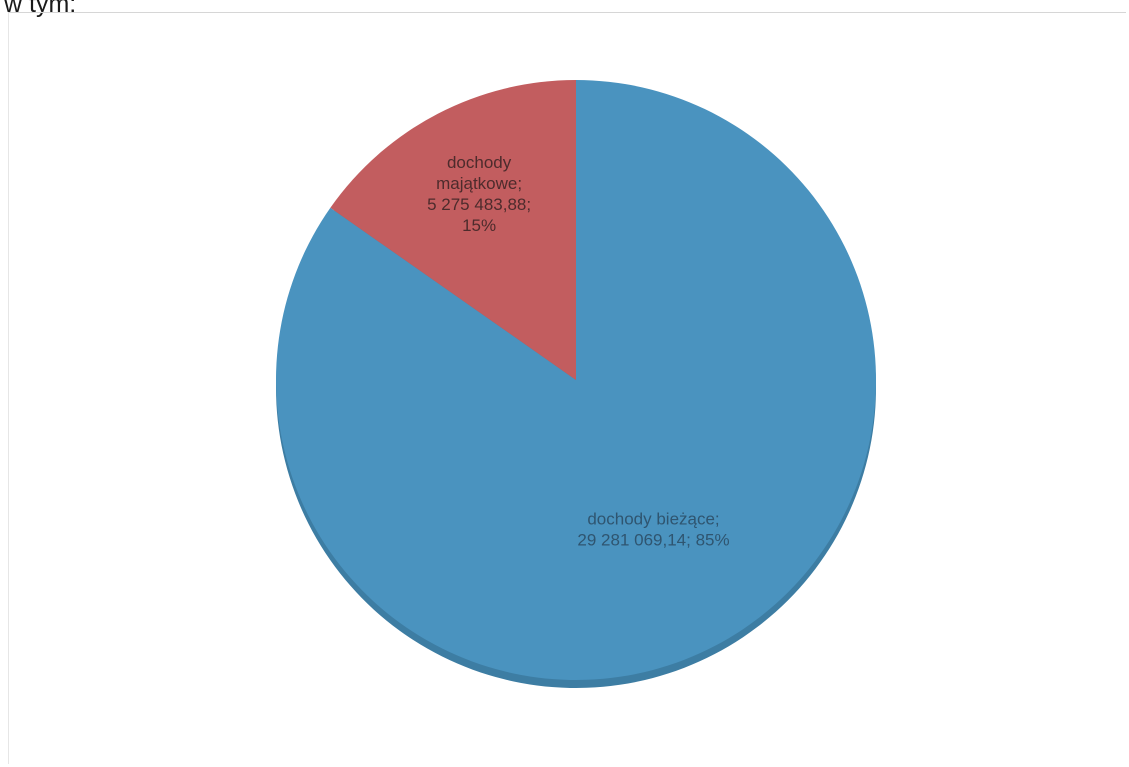  I want to click on data-label-line: 15%, so click(479, 225).